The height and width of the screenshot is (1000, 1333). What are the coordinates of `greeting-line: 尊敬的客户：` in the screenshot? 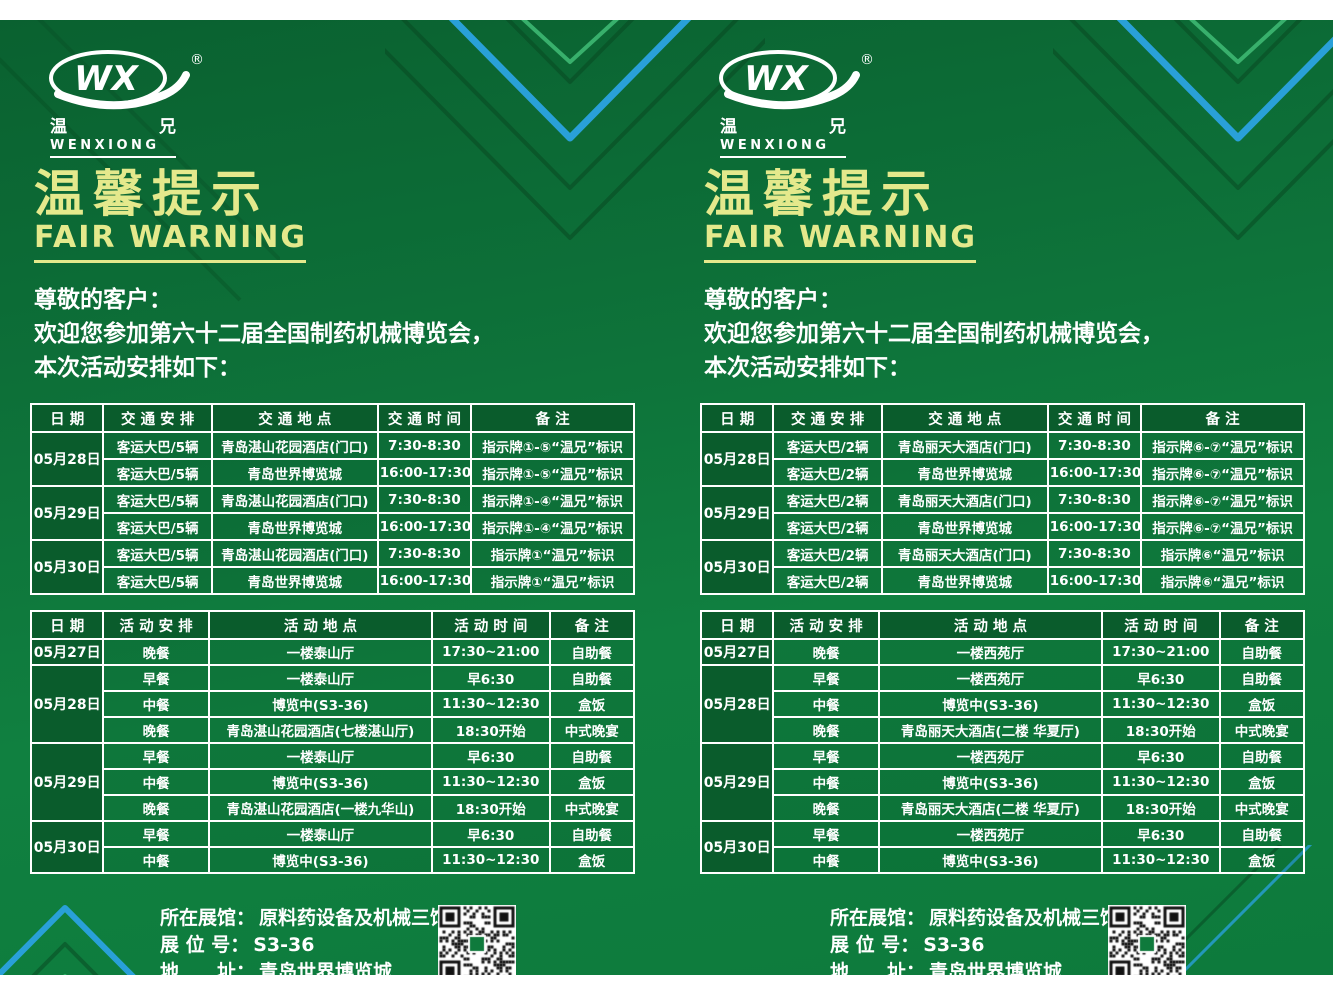 It's located at (773, 300).